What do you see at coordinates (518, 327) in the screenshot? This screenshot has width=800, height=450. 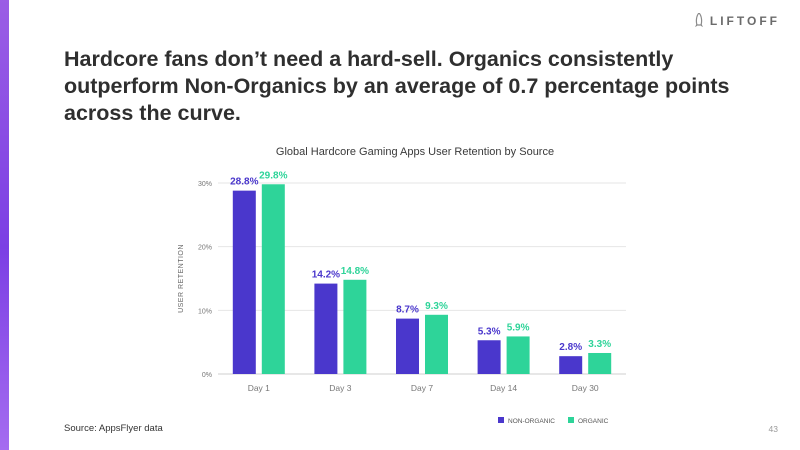 I see `data-label: 5.9%` at bounding box center [518, 327].